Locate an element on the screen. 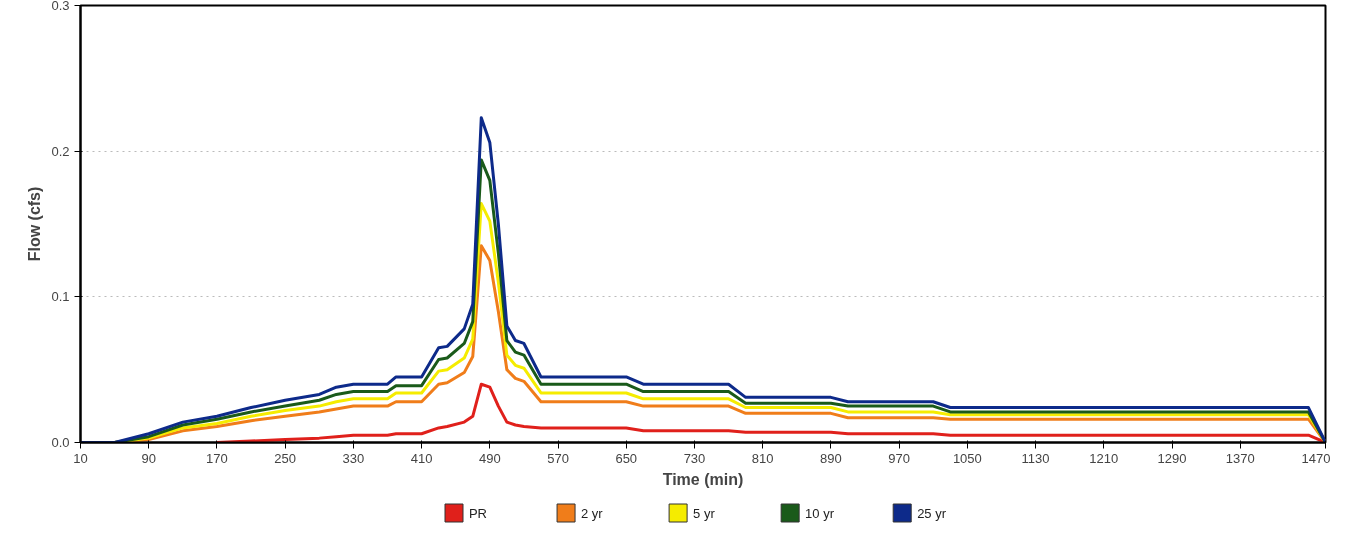 The width and height of the screenshot is (1350, 553). x-tick-label: 490 is located at coordinates (489, 458).